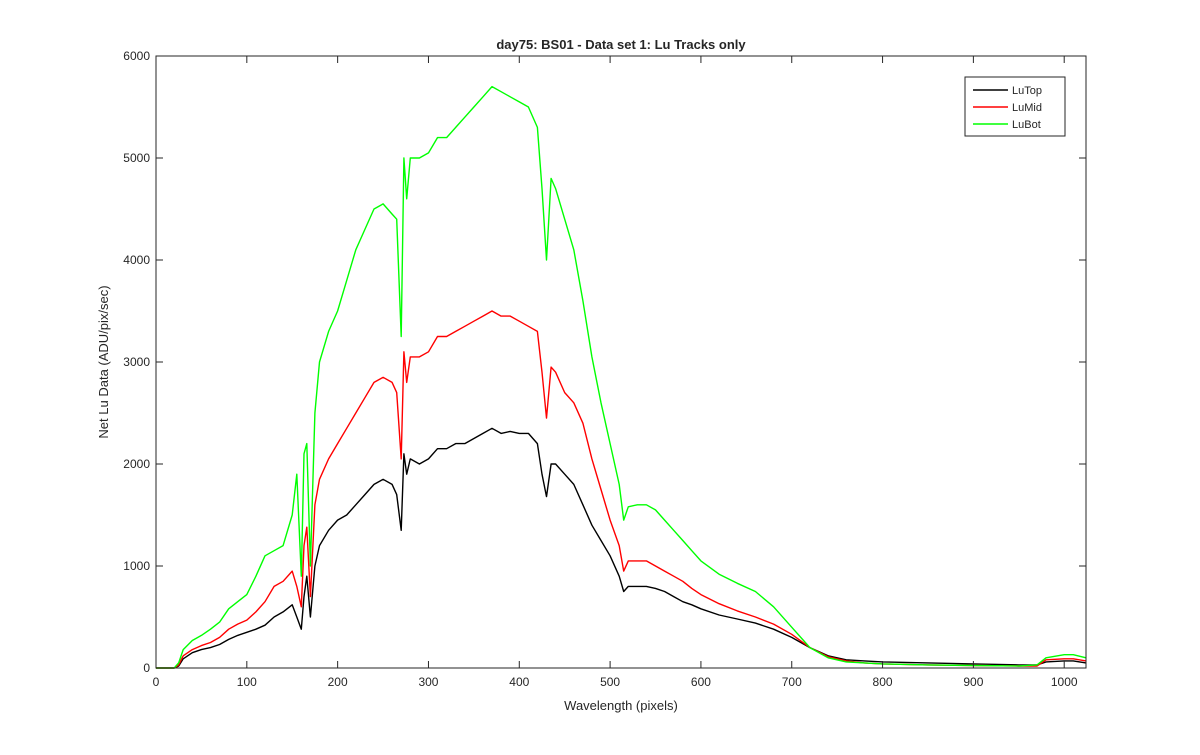  I want to click on y-tick-label: 5000, so click(136, 158).